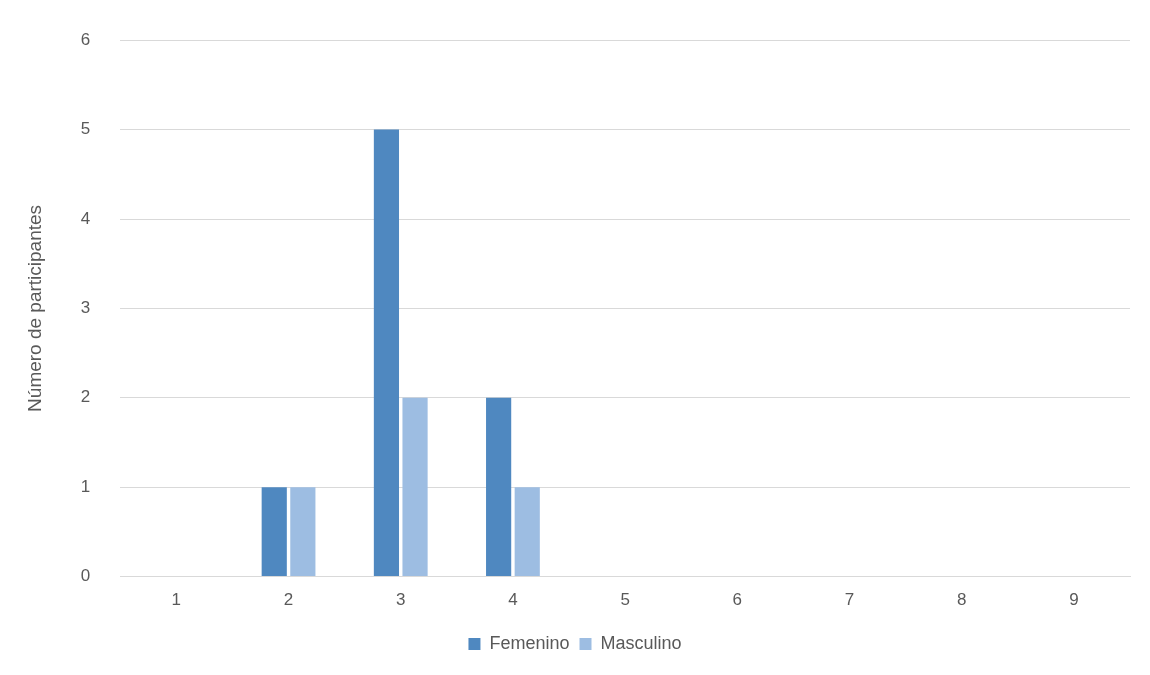 Image resolution: width=1150 pixels, height=675 pixels. I want to click on y-tick-label: 5, so click(85, 129).